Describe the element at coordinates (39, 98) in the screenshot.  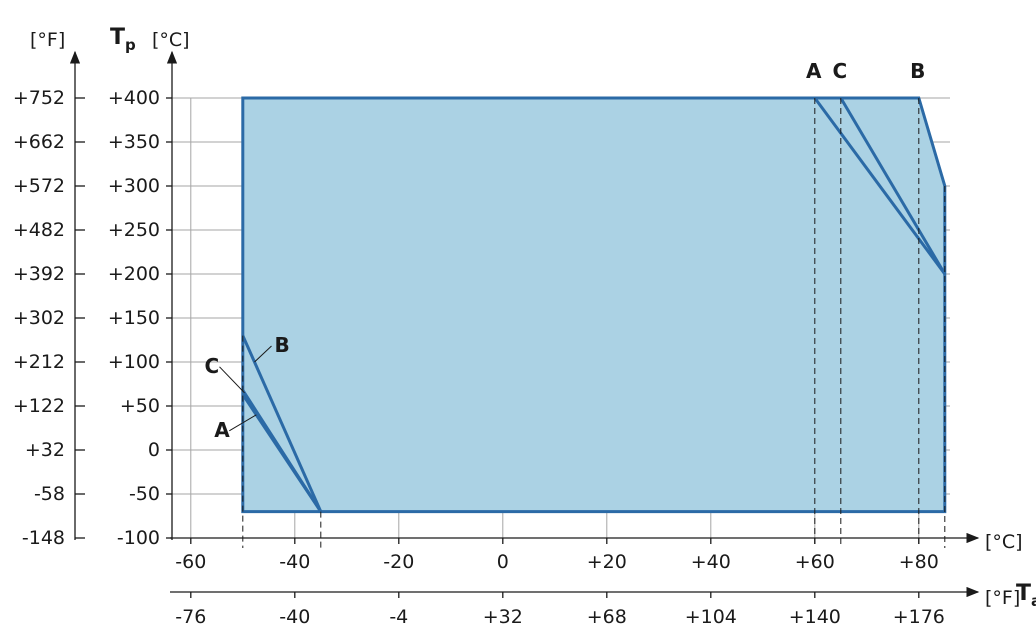
I see `y-tick-label-fahrenheit-0: +752` at that location.